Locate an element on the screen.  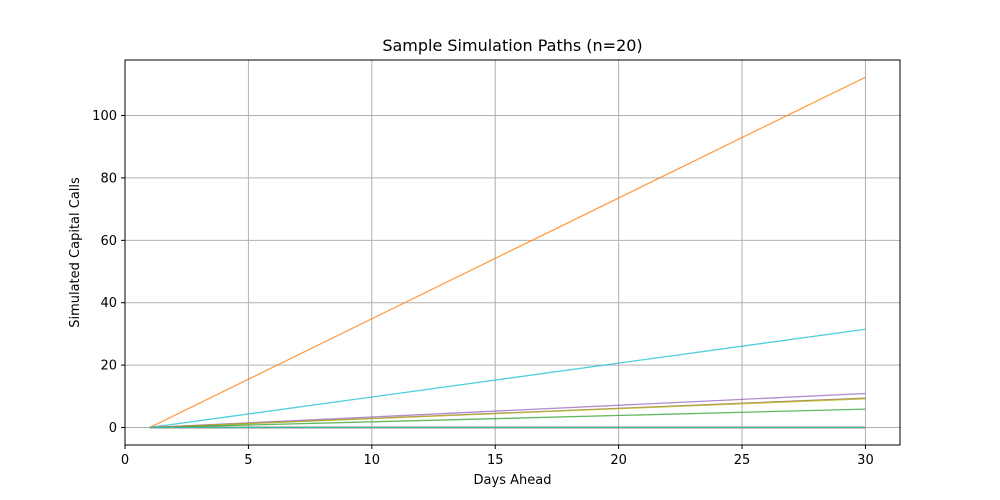
x-tick-label: 0 is located at coordinates (125, 460).